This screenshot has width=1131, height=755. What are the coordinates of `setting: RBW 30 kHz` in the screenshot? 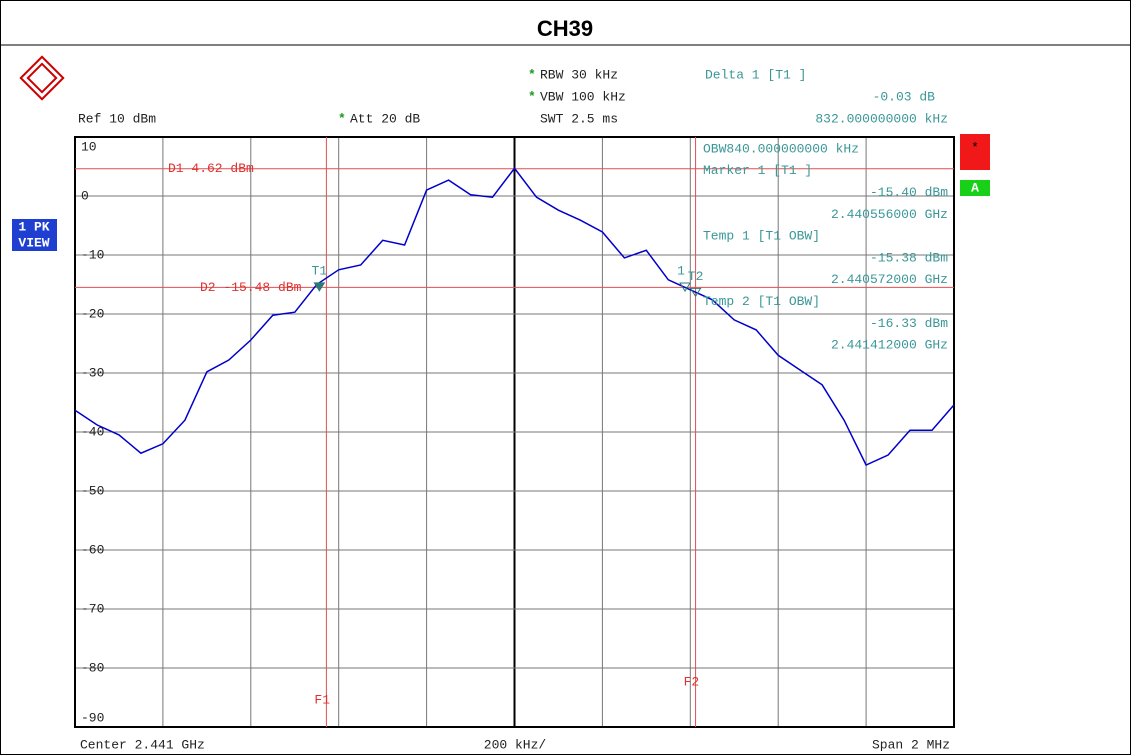 It's located at (579, 74).